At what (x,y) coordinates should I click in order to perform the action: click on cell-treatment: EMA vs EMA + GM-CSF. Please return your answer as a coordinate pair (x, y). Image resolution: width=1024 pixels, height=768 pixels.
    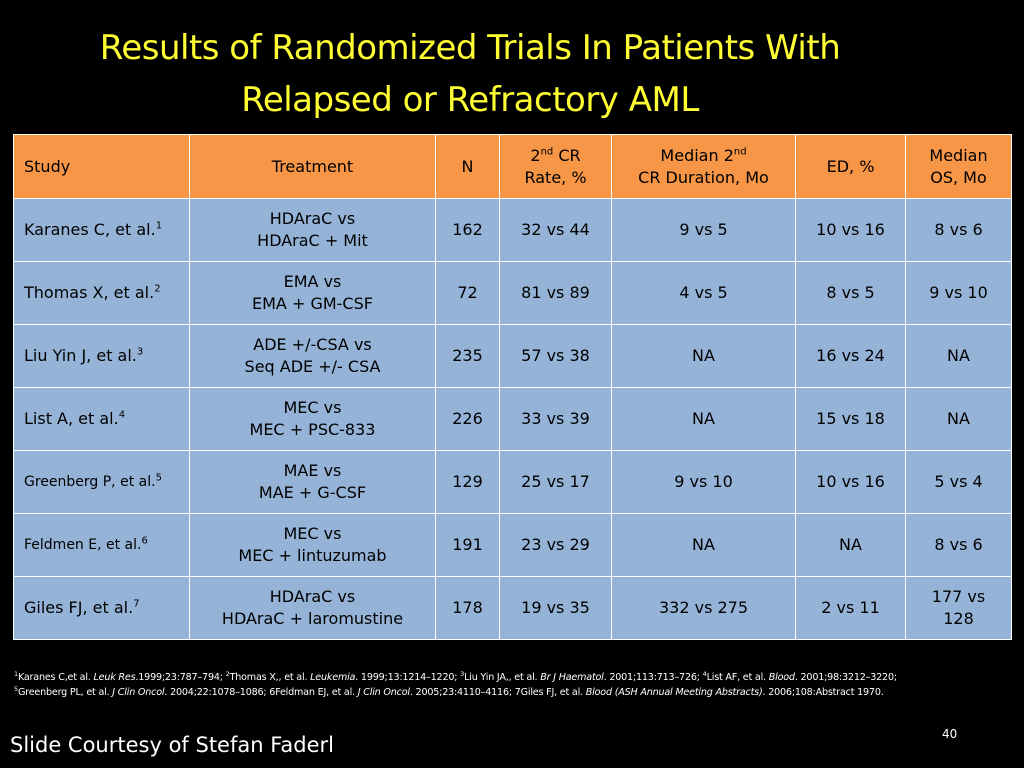
    Looking at the image, I should click on (312, 293).